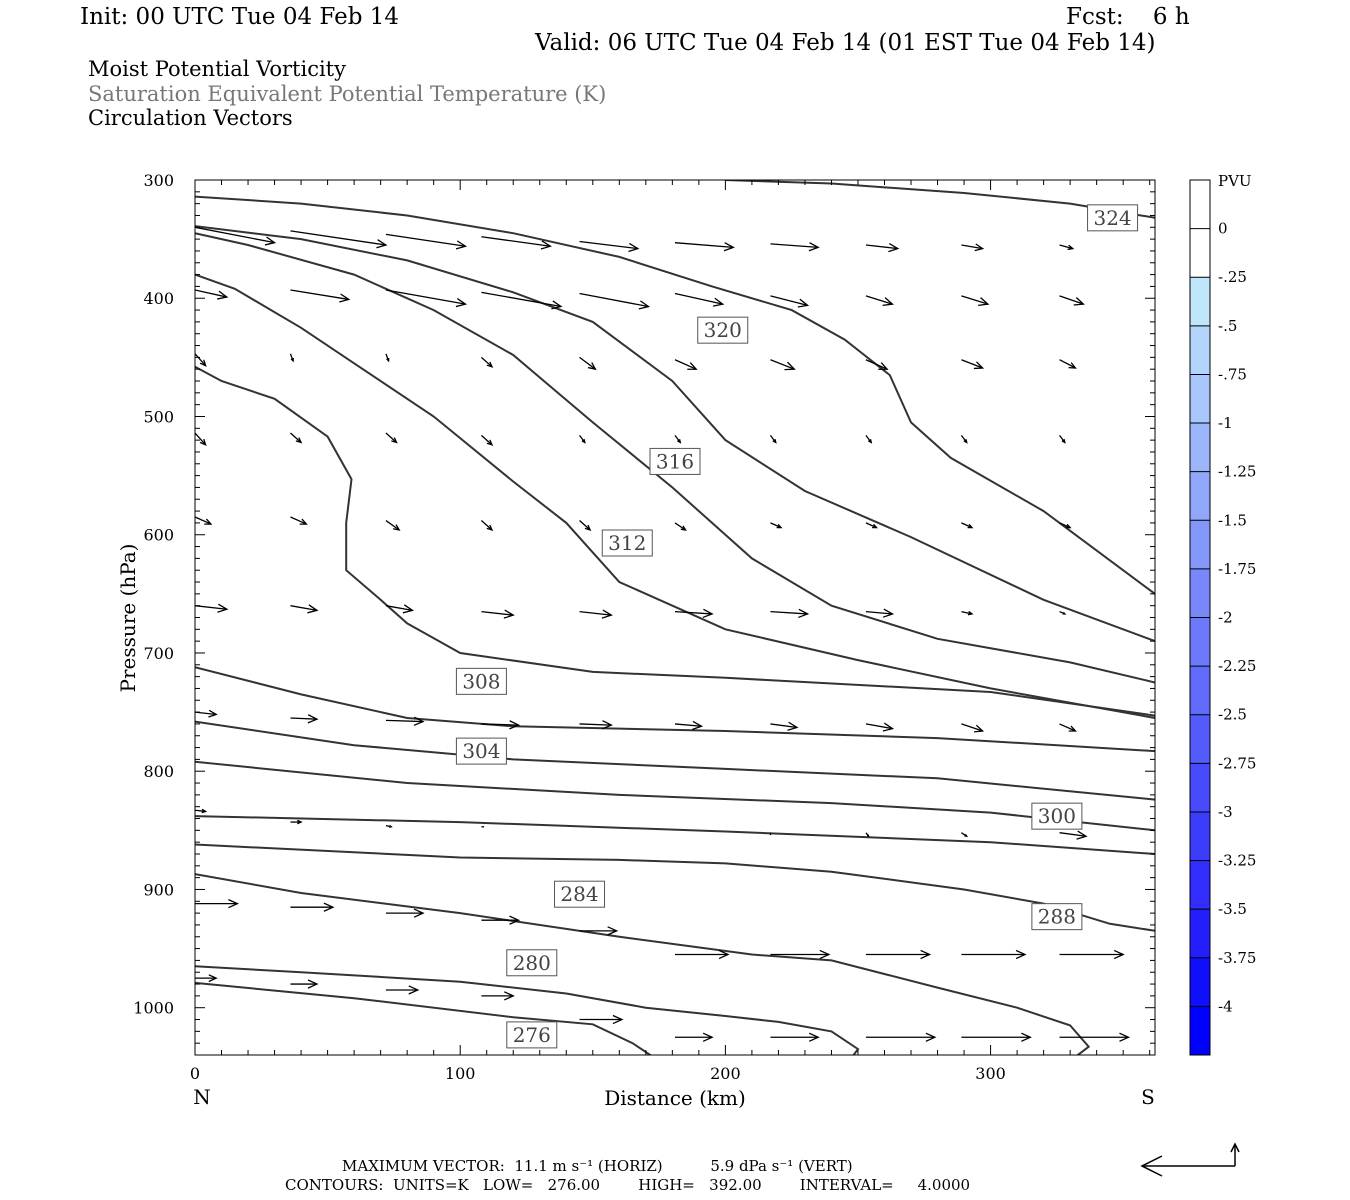 Image resolution: width=1350 pixels, height=1200 pixels. I want to click on colorbar-label: -3.25, so click(1237, 861).